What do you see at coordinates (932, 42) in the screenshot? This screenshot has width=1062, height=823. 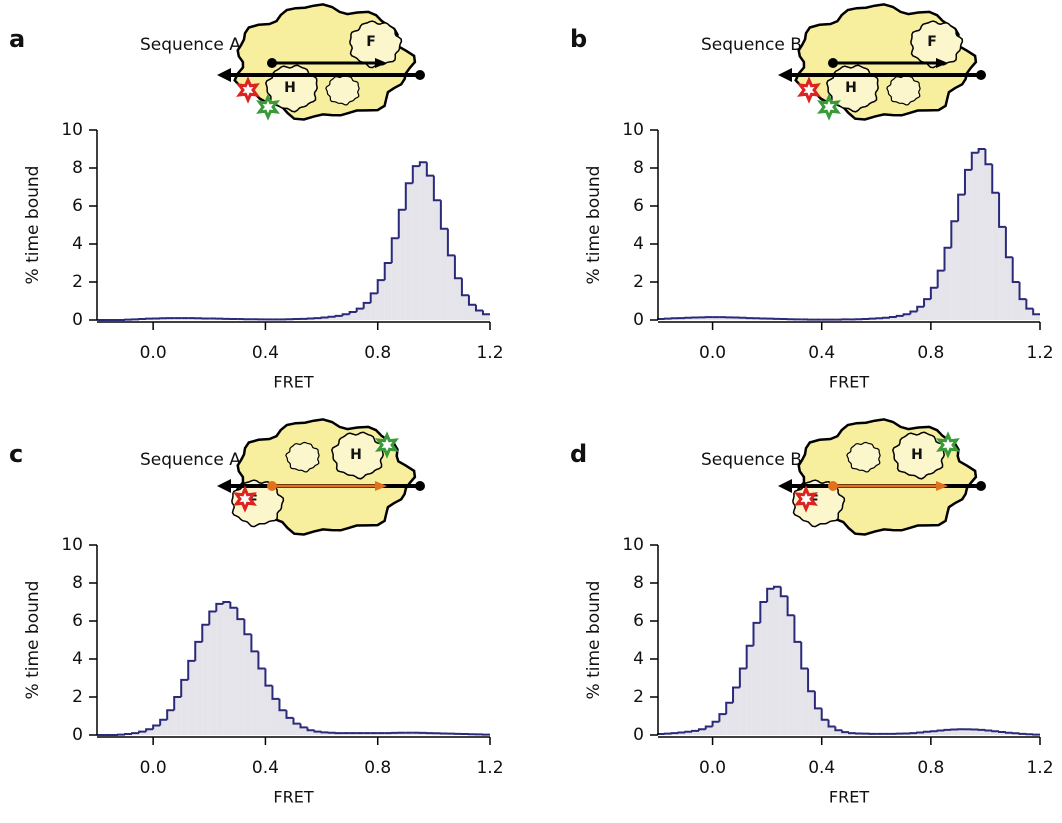 I see `domain-label: F` at bounding box center [932, 42].